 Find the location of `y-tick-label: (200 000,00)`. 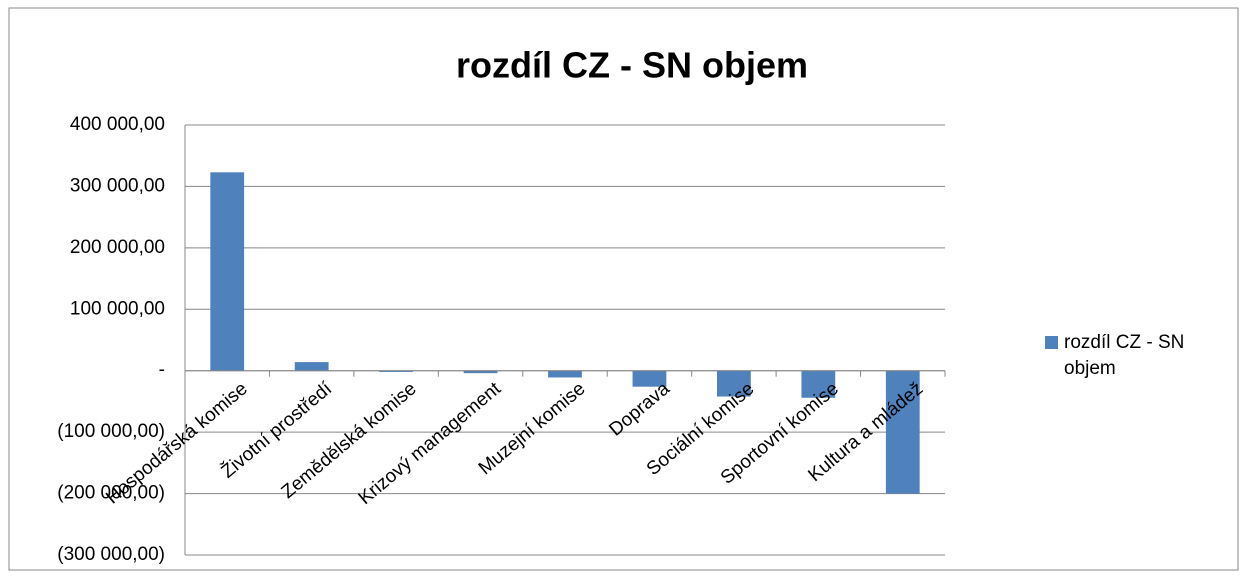

y-tick-label: (200 000,00) is located at coordinates (111, 493).